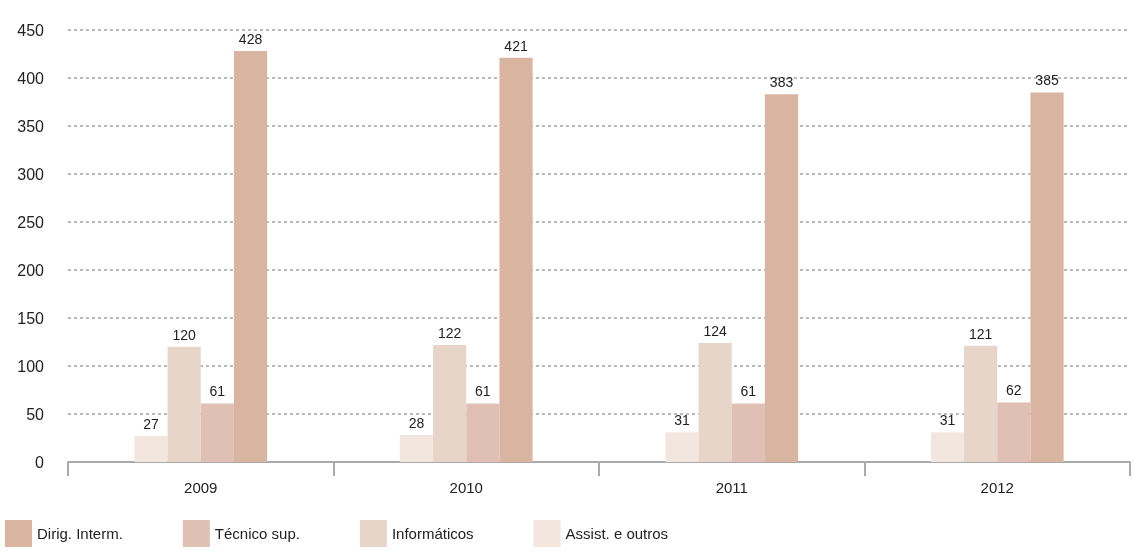  Describe the element at coordinates (35, 414) in the screenshot. I see `y-tick-label: 50` at that location.